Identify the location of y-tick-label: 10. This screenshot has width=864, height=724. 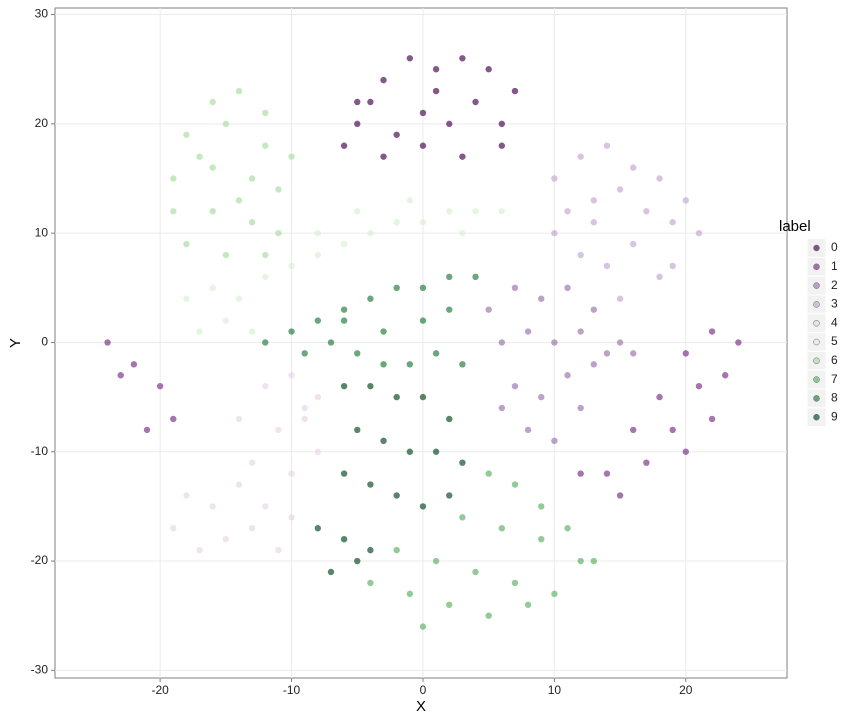
(42, 232).